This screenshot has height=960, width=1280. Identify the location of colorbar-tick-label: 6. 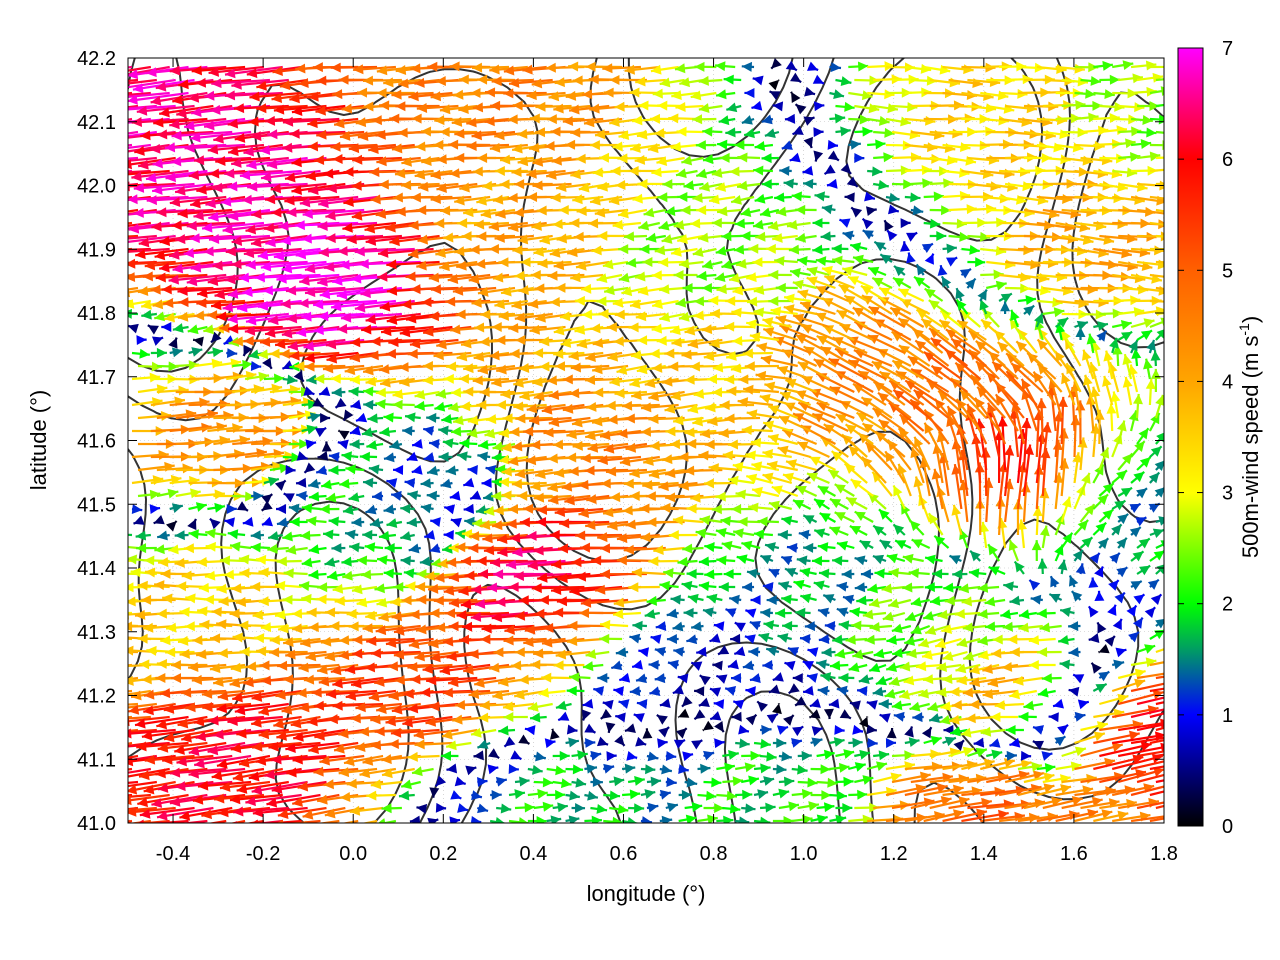
(1227, 160).